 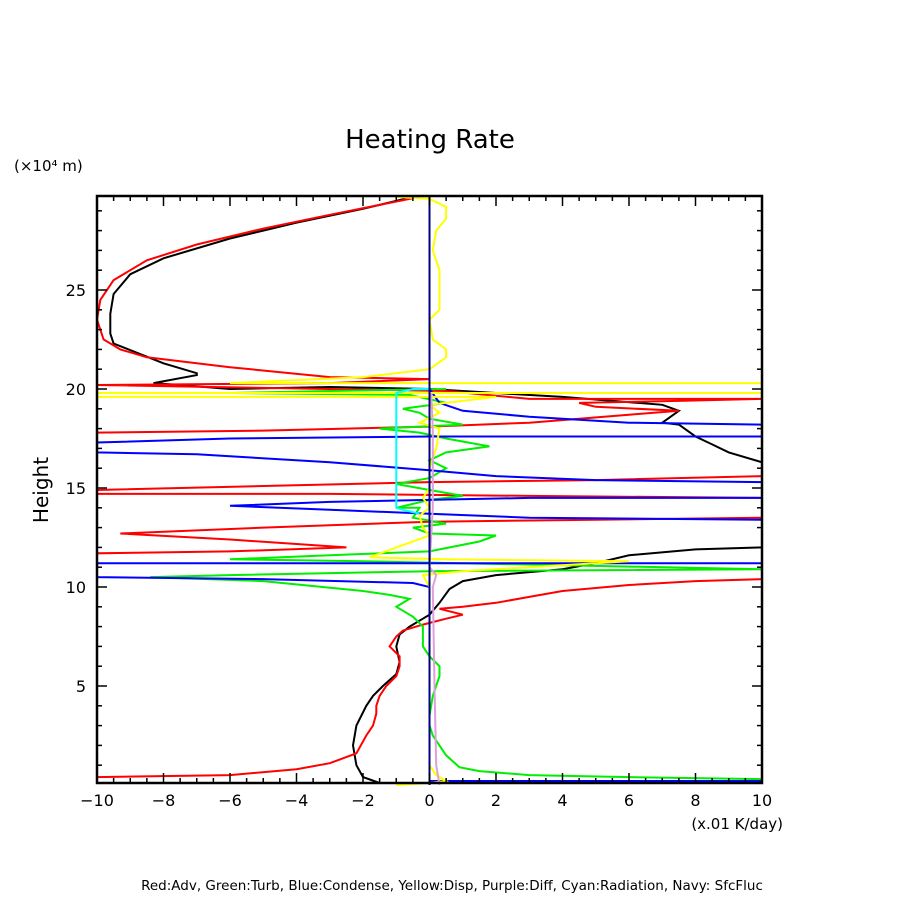 What do you see at coordinates (76, 290) in the screenshot?
I see `y-tick-label: 25` at bounding box center [76, 290].